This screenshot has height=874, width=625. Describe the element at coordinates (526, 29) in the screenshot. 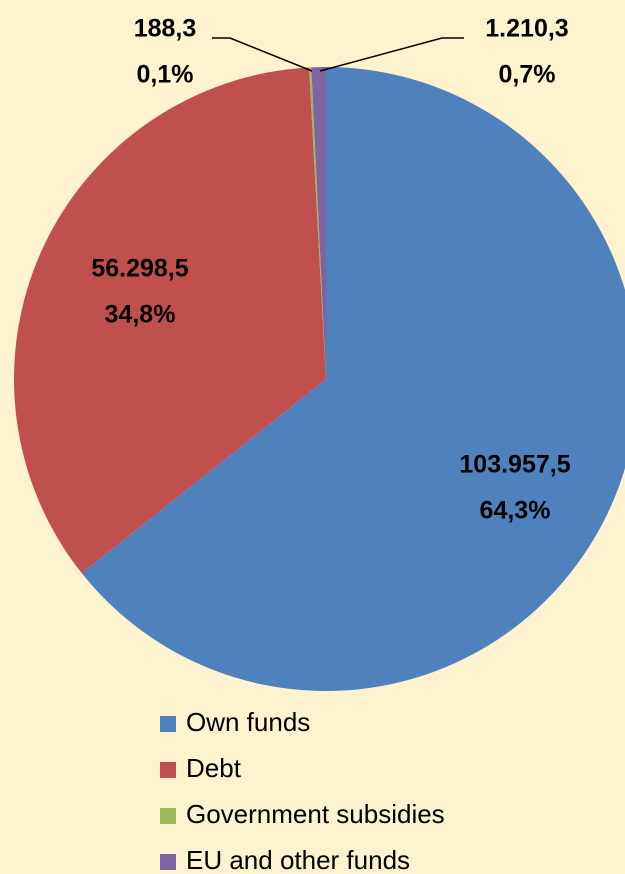

I see `data-label: 1.210,3` at that location.